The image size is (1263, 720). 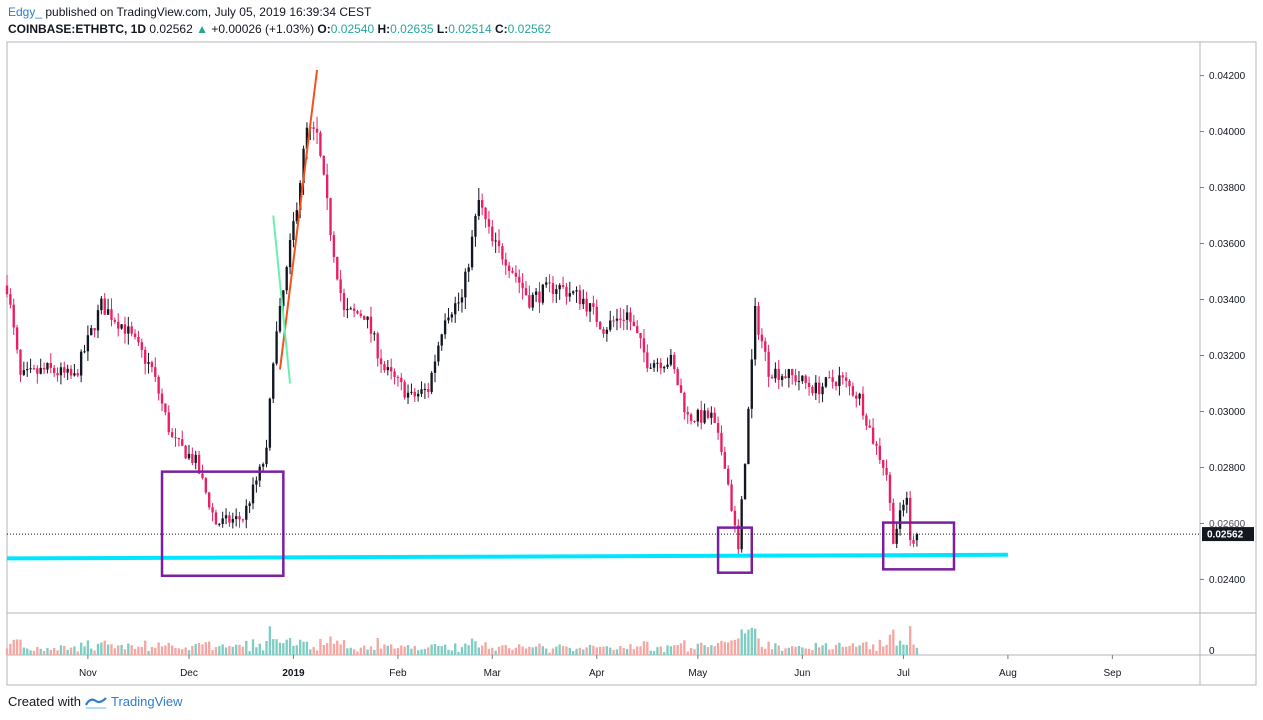 What do you see at coordinates (298, 219) in the screenshot?
I see `orange-trendline` at bounding box center [298, 219].